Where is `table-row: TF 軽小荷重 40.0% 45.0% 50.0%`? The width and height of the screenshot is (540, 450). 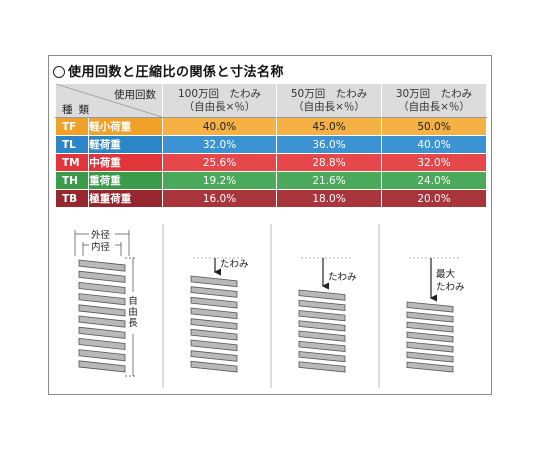
table-row: TF 軽小荷重 40.0% 45.0% 50.0% is located at coordinates (270, 126).